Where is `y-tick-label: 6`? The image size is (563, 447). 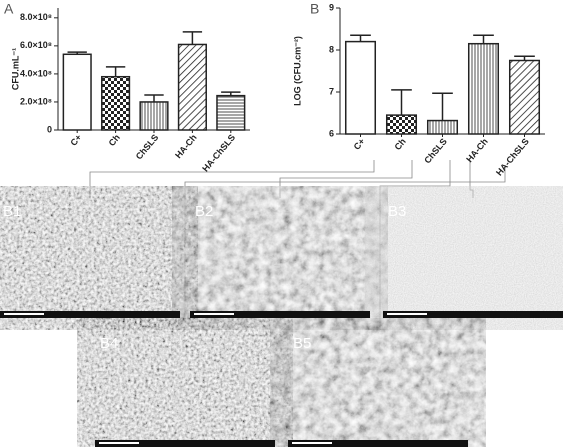 y-tick-label: 6 is located at coordinates (331, 133).